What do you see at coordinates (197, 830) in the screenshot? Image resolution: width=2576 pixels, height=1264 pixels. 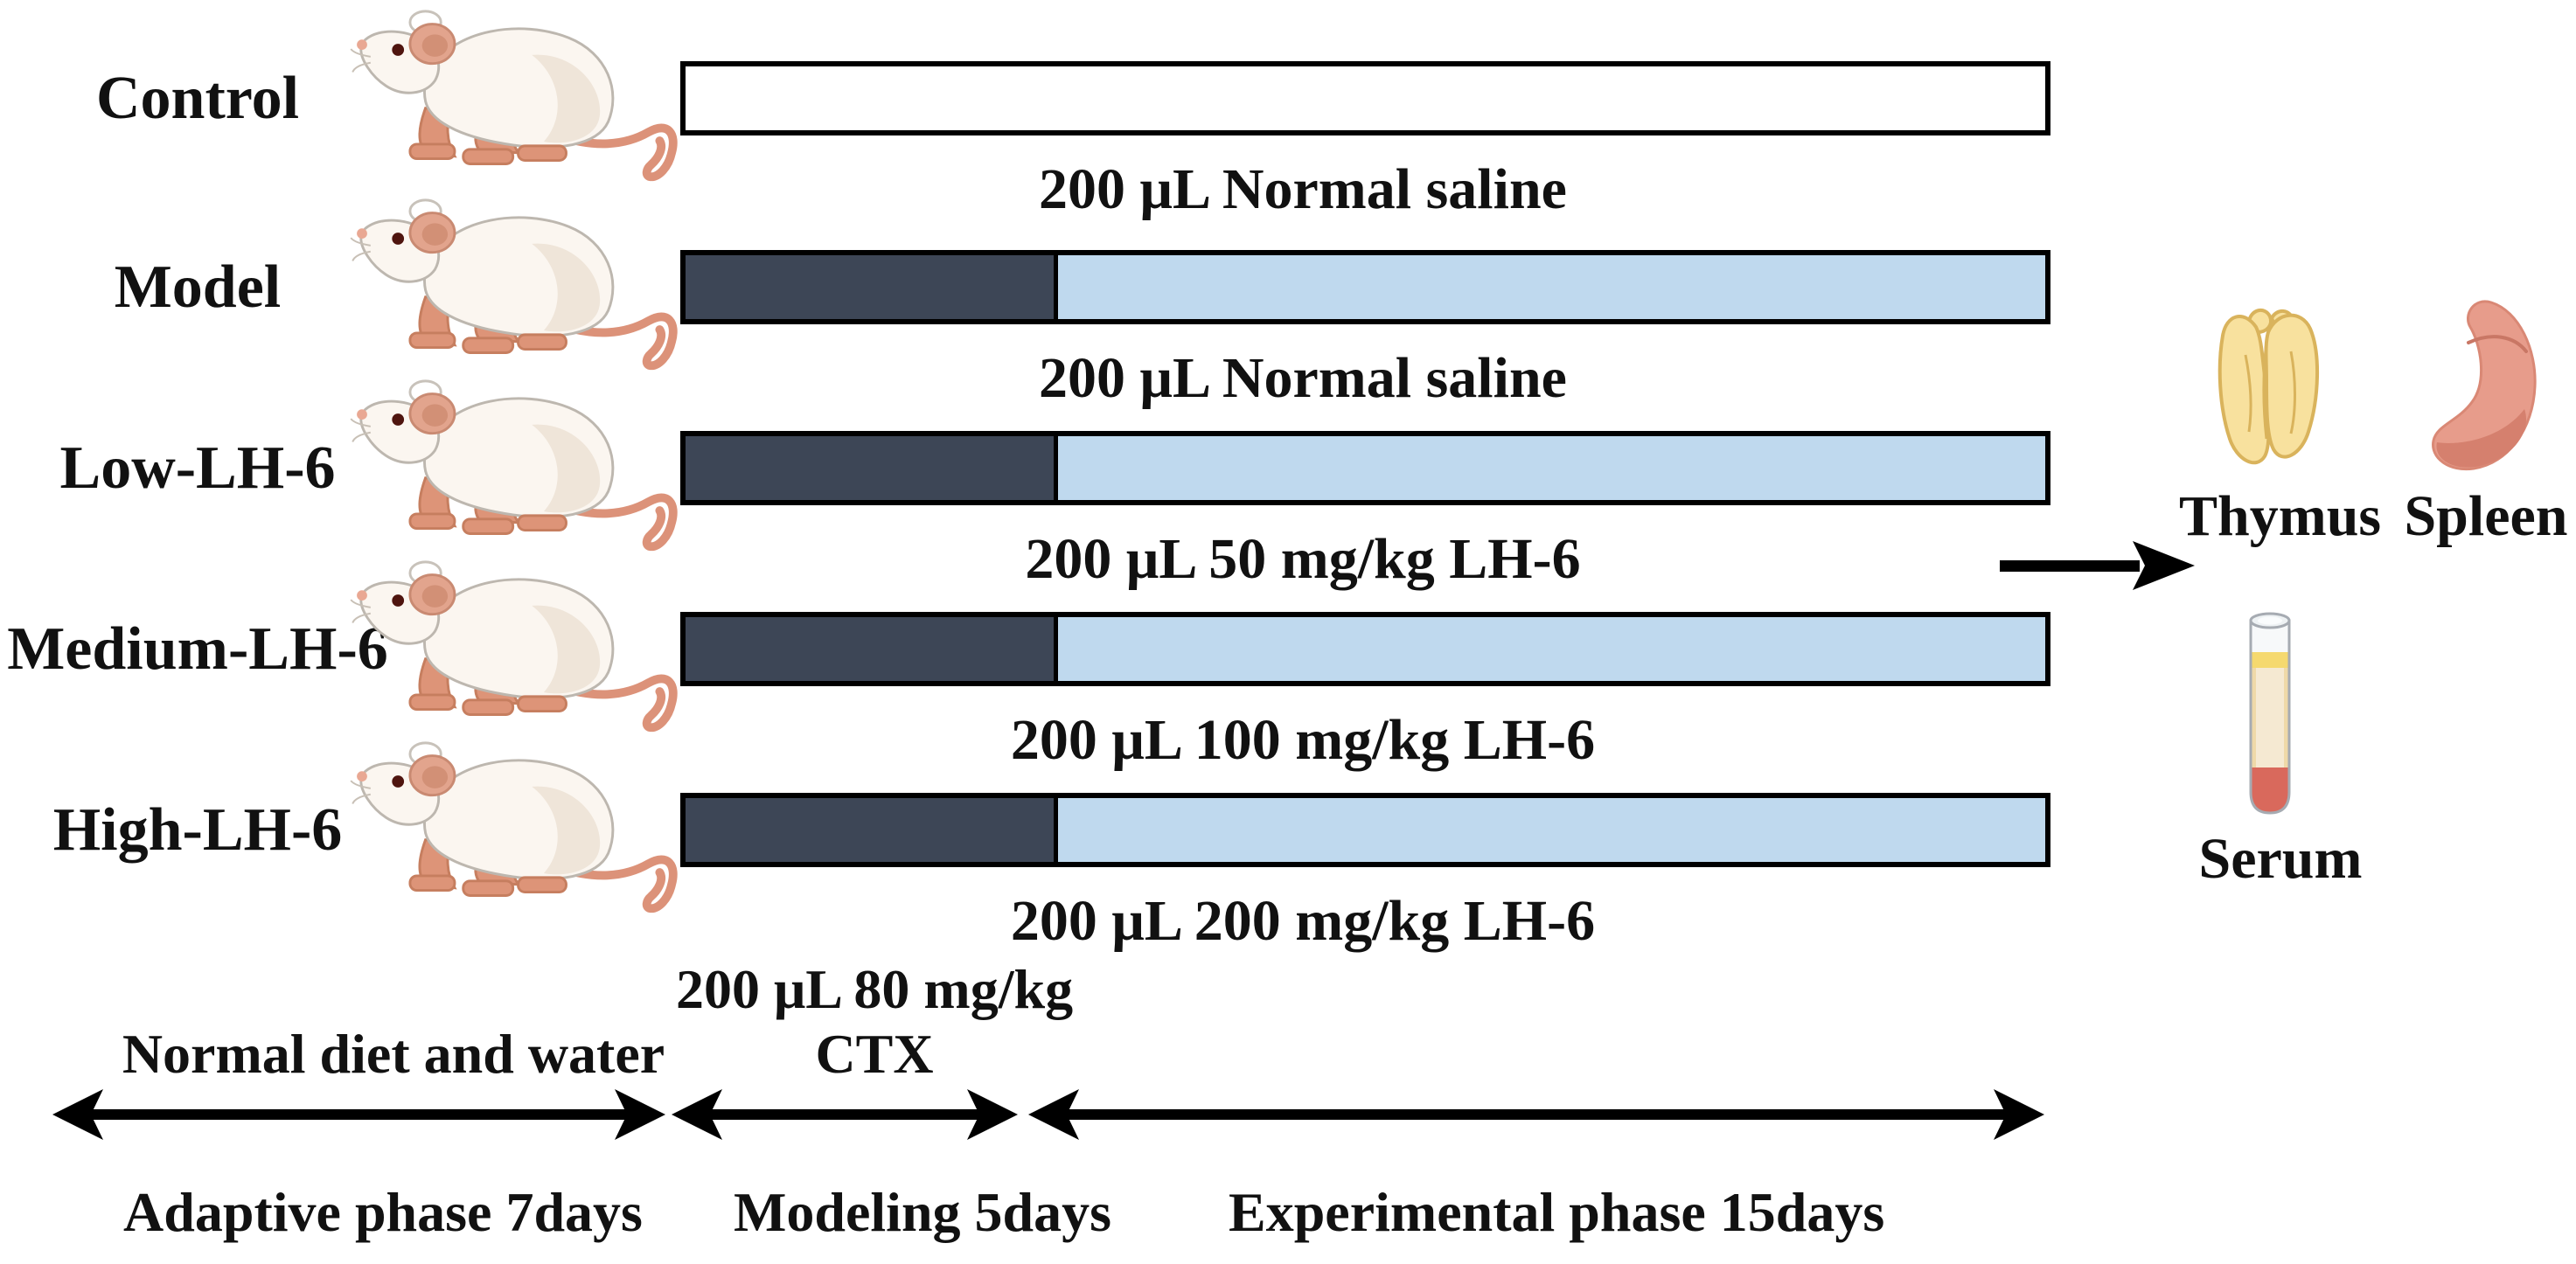 I see `group-label: High-LH-6` at bounding box center [197, 830].